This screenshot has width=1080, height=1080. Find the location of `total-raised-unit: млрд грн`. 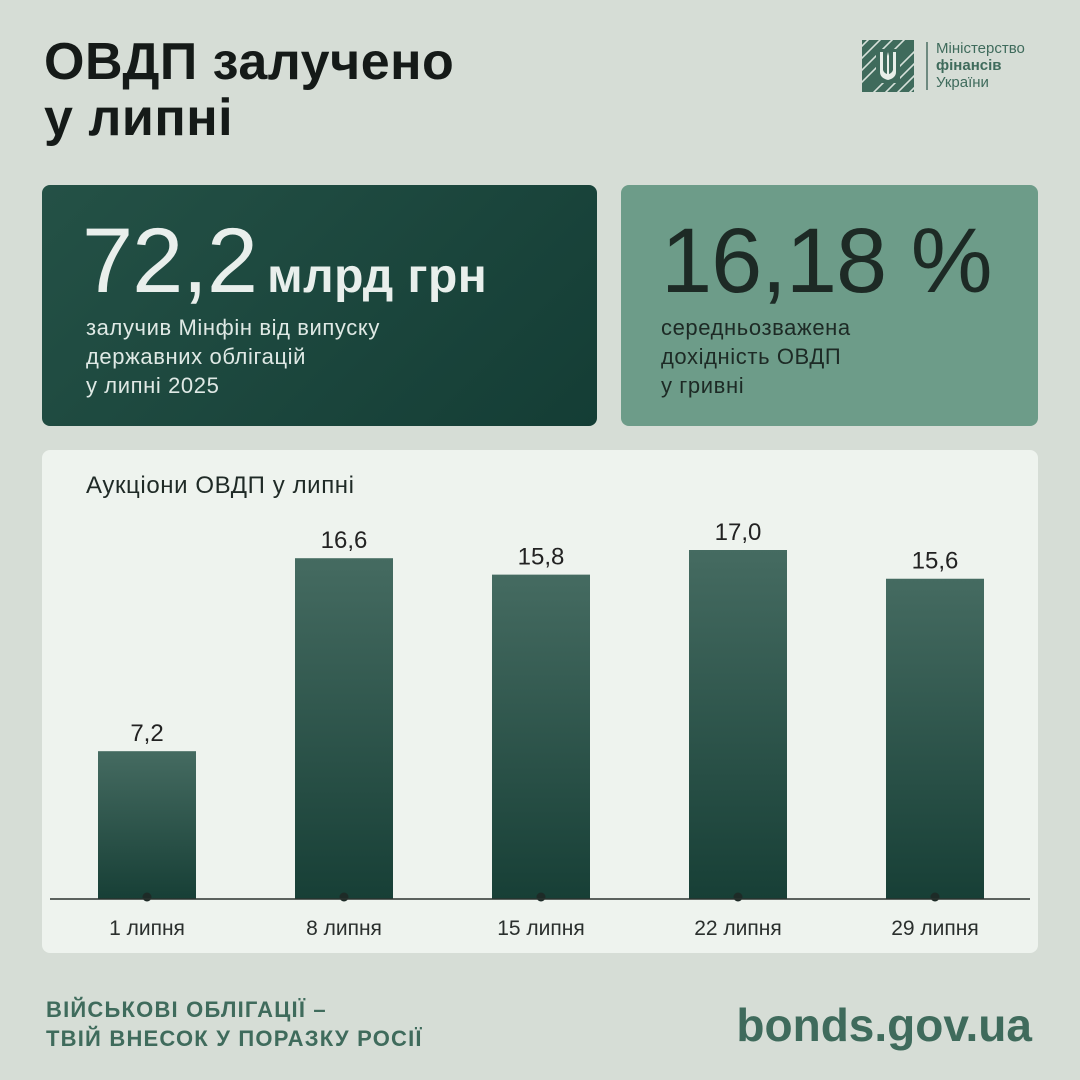

total-raised-unit: млрд грн is located at coordinates (377, 276).